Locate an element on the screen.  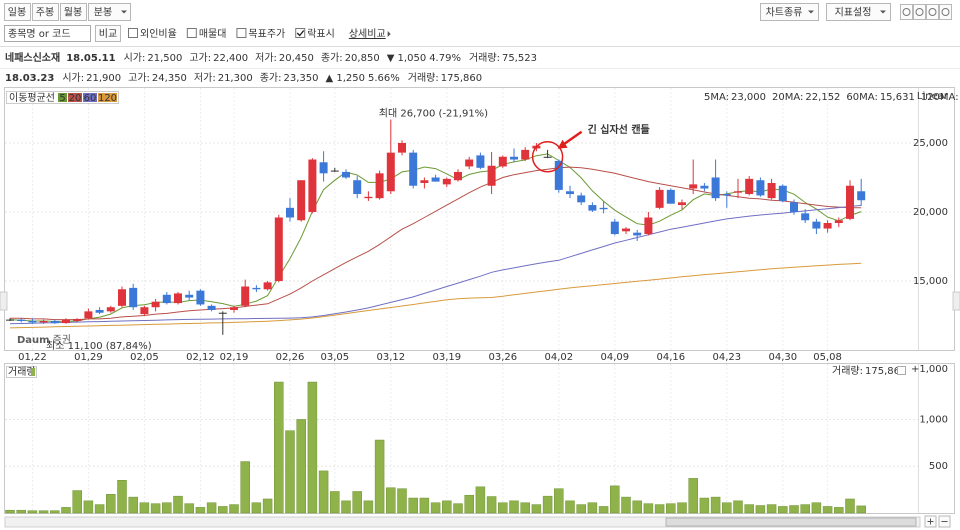
compare-button is located at coordinates (108, 33).